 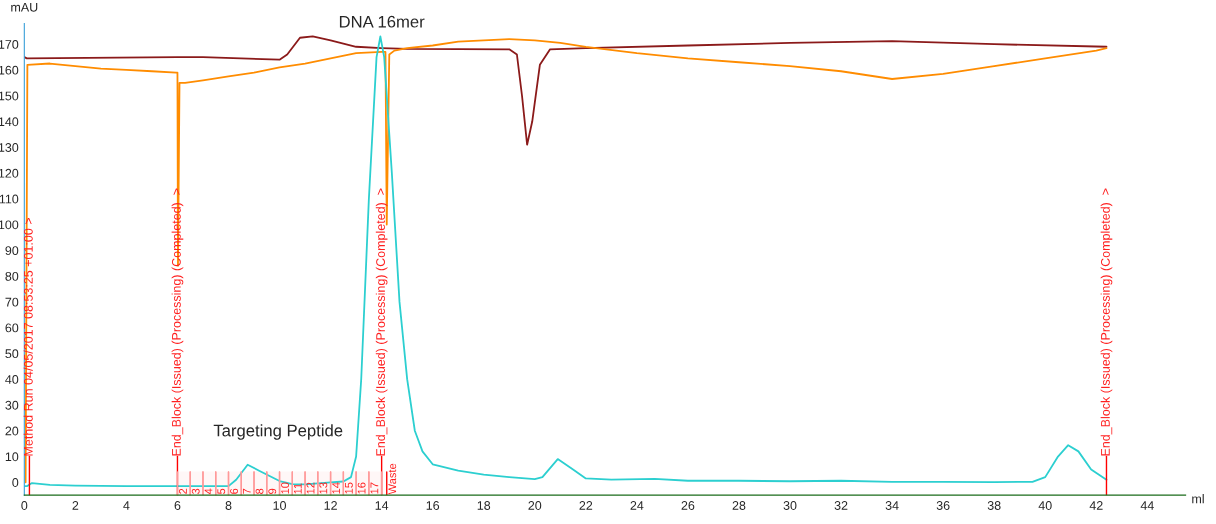 What do you see at coordinates (12, 328) in the screenshot?
I see `y-tick-label: 60` at bounding box center [12, 328].